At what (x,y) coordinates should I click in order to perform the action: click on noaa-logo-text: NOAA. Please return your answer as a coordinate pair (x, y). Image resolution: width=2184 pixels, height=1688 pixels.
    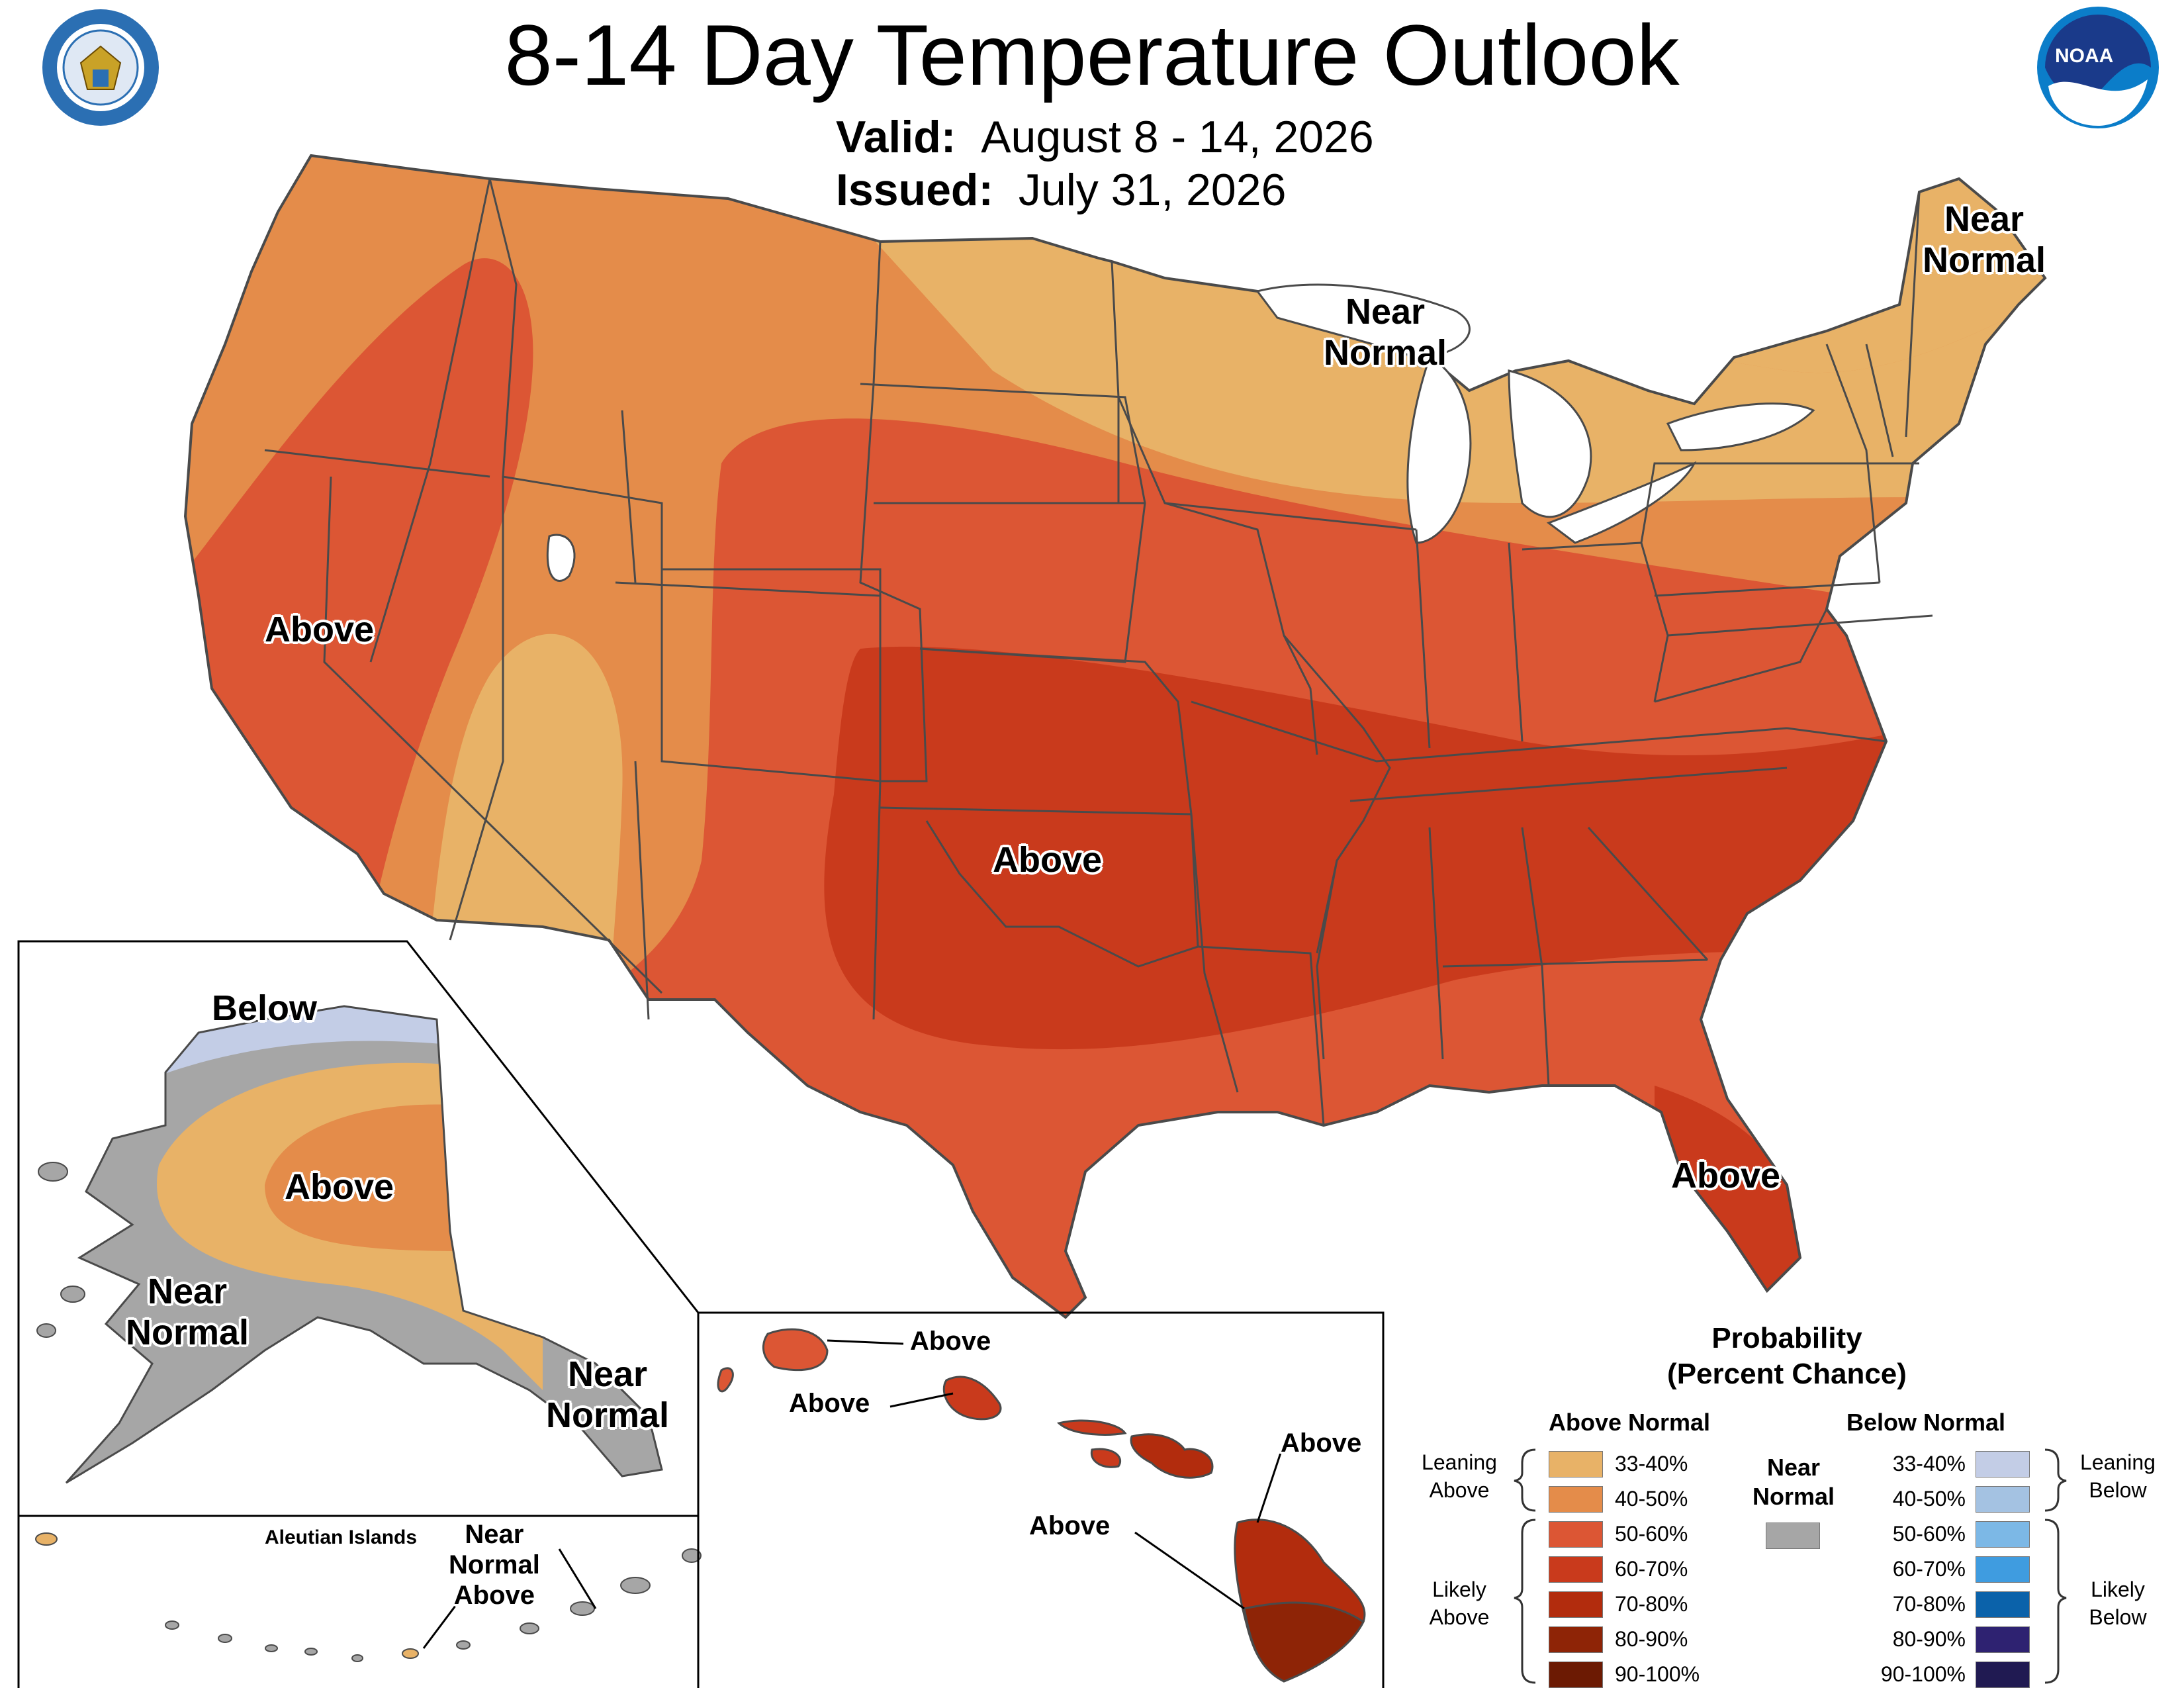
    Looking at the image, I should click on (2084, 56).